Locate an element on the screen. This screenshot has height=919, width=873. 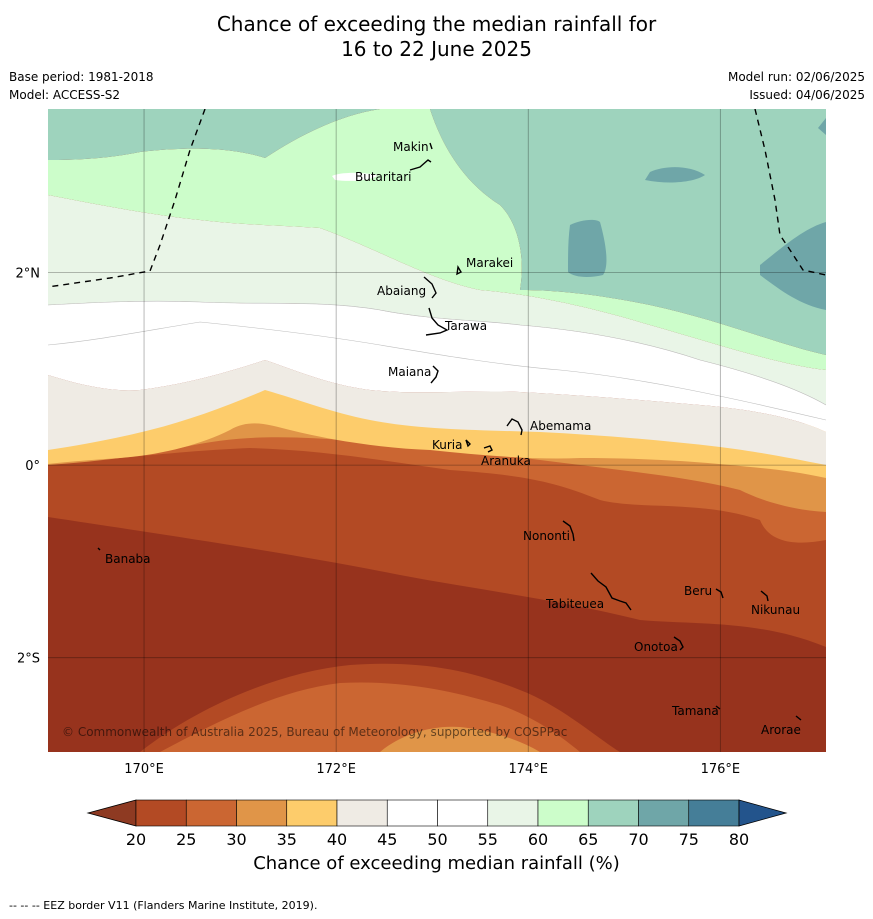
island-outline-arorae is located at coordinates (798, 718).